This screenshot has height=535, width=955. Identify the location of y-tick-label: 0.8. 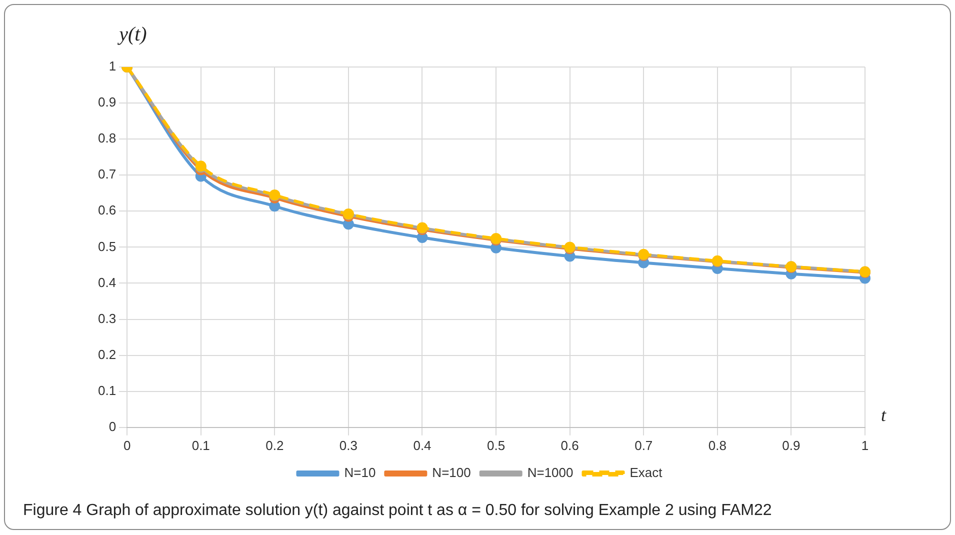
(107, 138).